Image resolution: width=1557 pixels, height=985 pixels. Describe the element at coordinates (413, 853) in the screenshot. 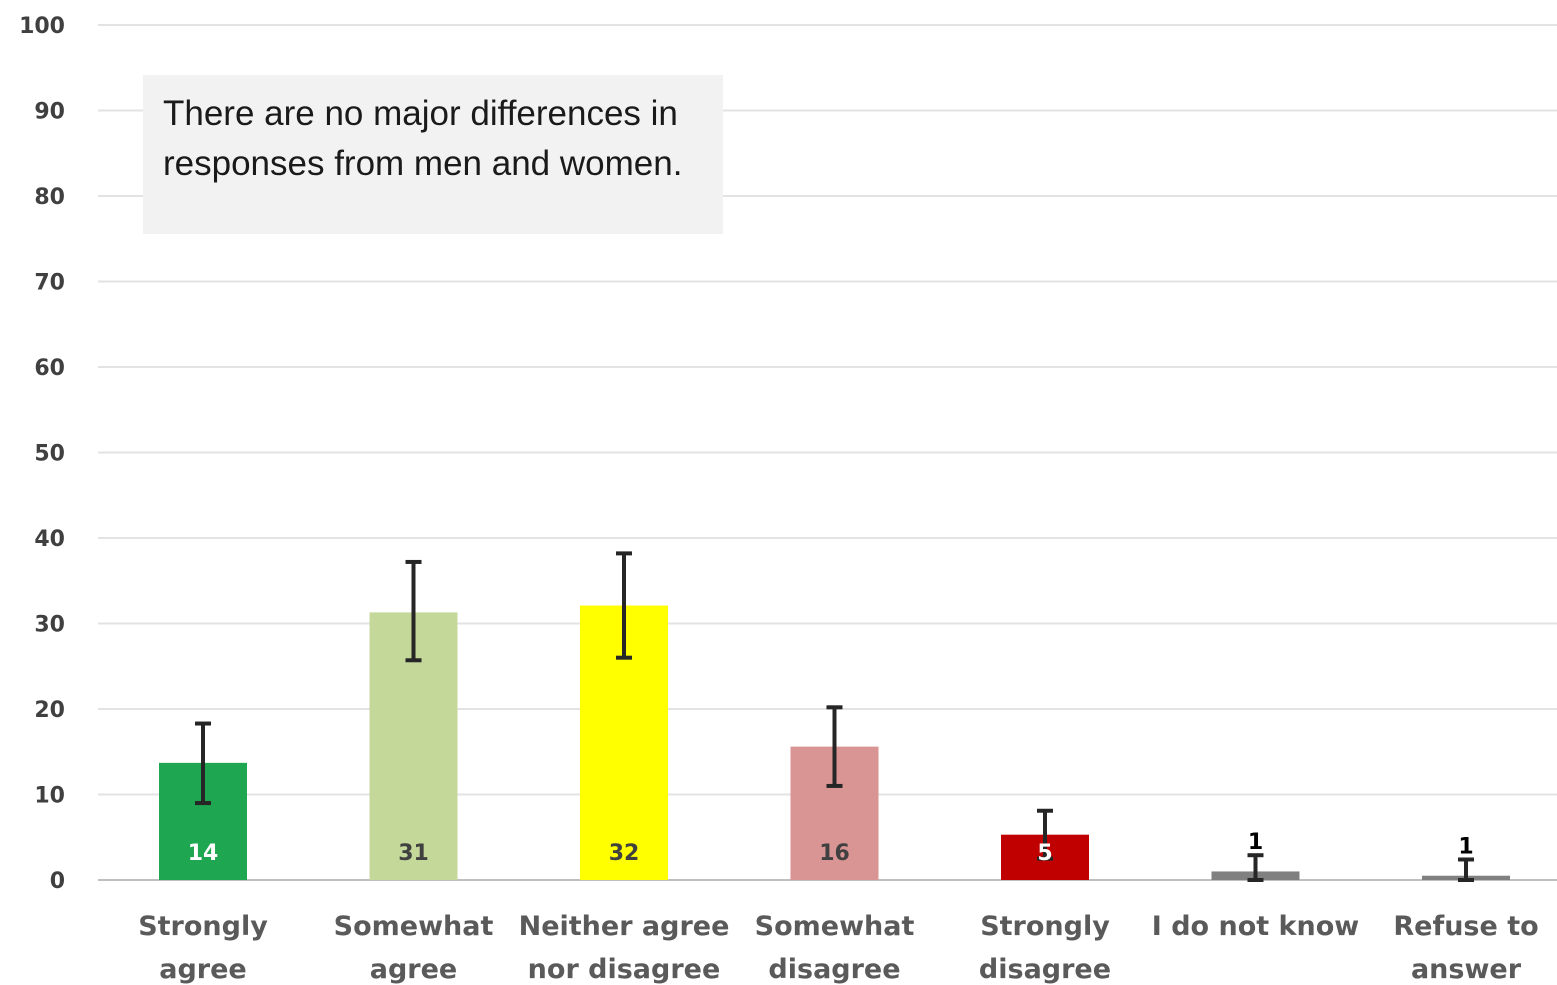

I see `data-label: 31` at that location.